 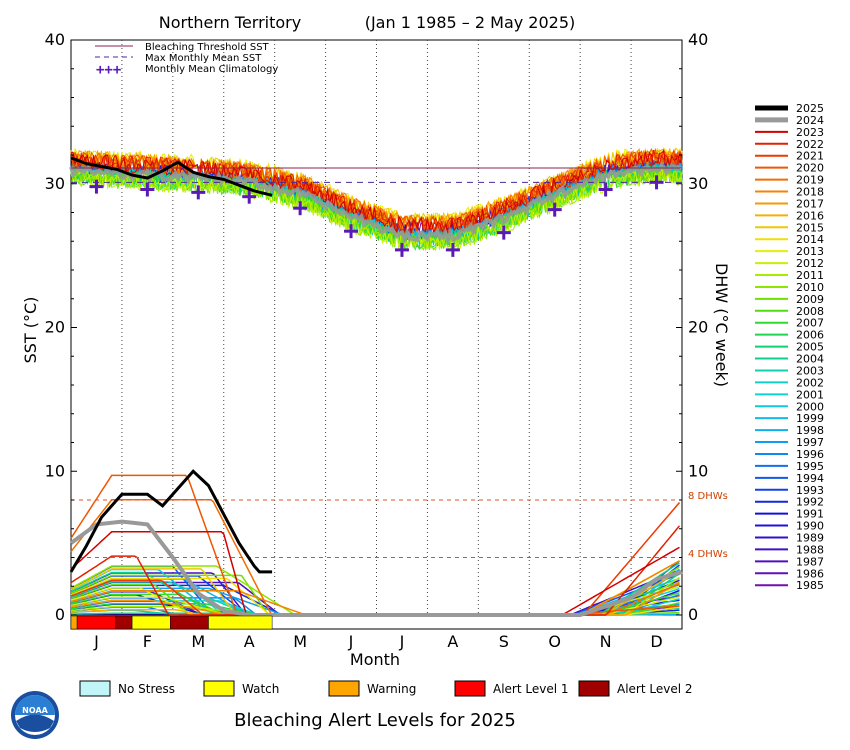 What do you see at coordinates (147, 641) in the screenshot?
I see `month-tick-label: F` at bounding box center [147, 641].